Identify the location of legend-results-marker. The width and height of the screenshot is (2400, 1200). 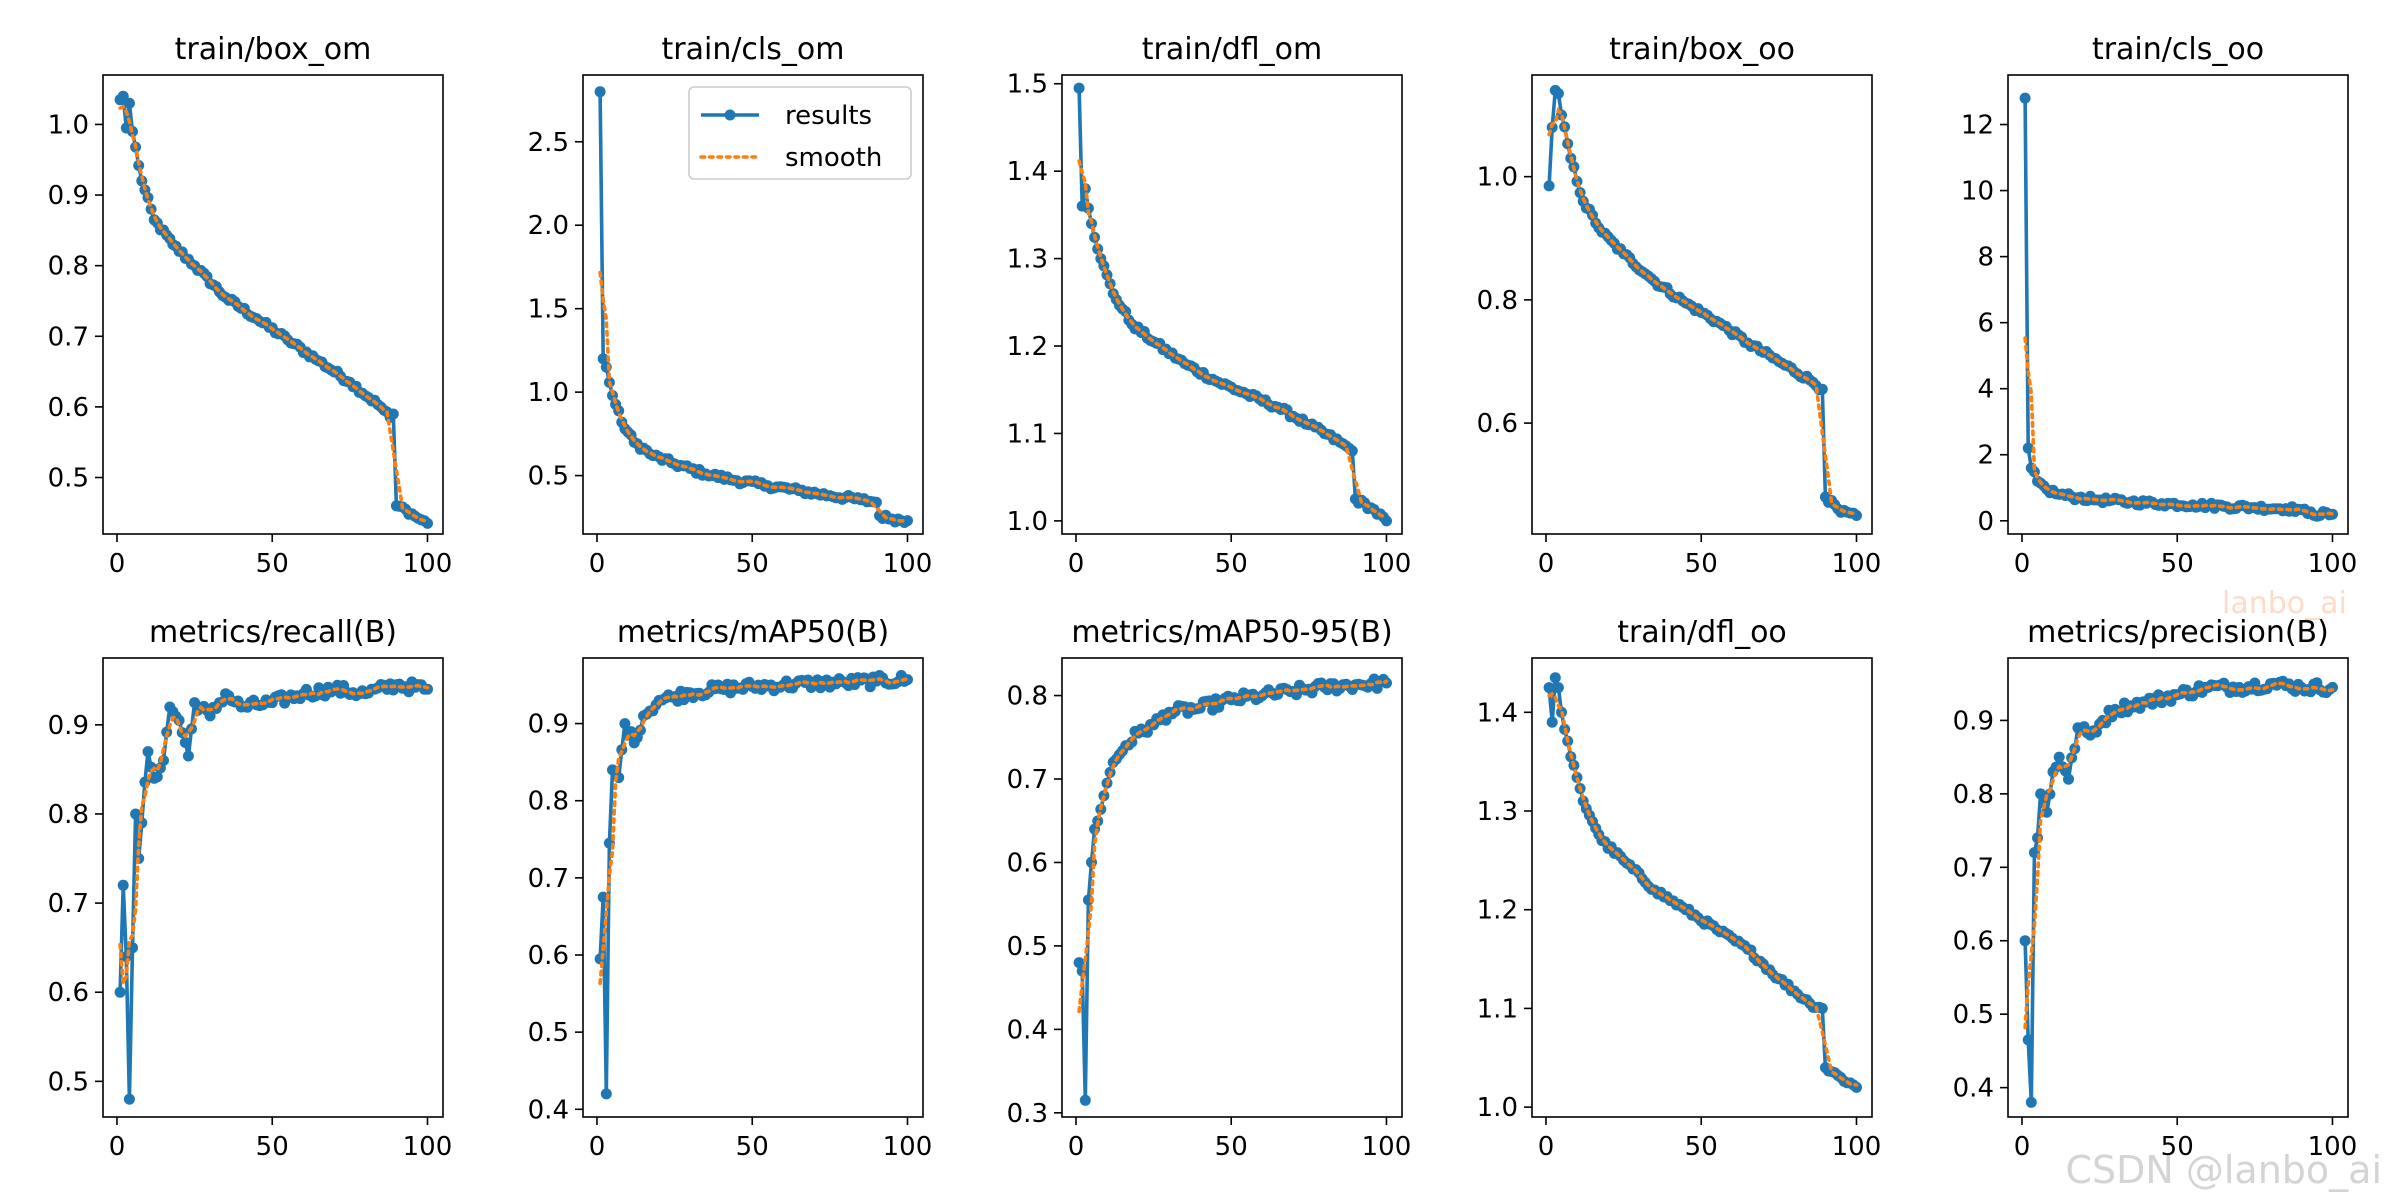
(730, 115).